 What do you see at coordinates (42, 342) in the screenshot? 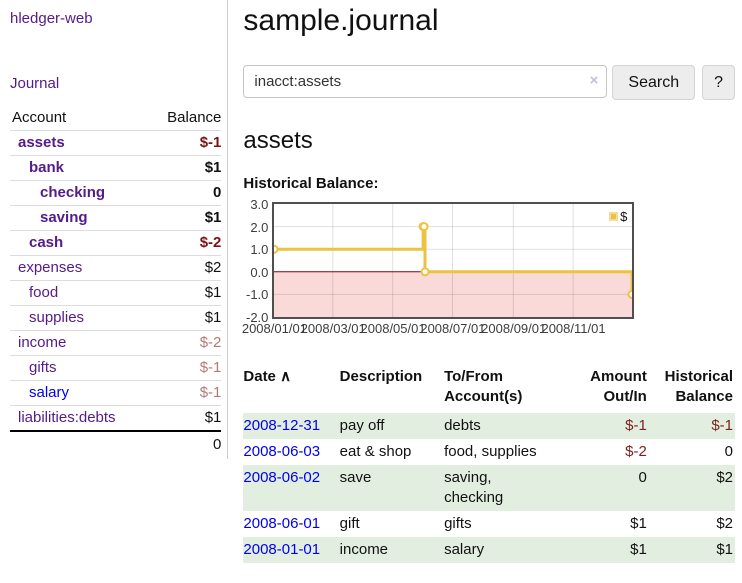
I see `account-link: income` at bounding box center [42, 342].